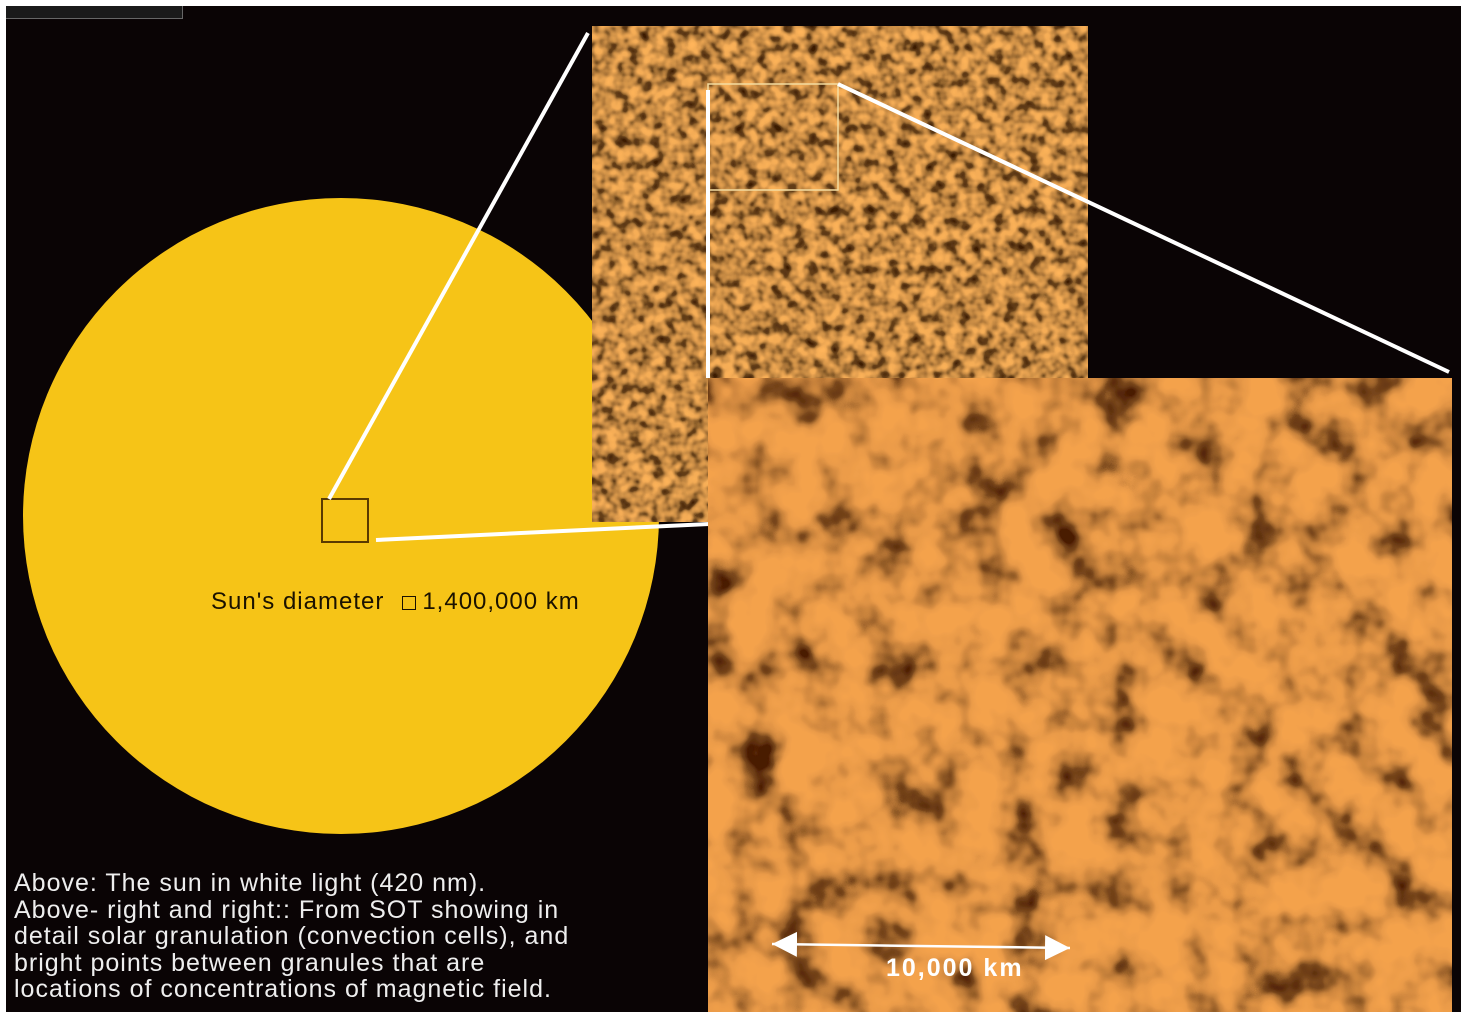  Describe the element at coordinates (501, 601) in the screenshot. I see `sun-diameter-value: 1,400,000 km` at that location.